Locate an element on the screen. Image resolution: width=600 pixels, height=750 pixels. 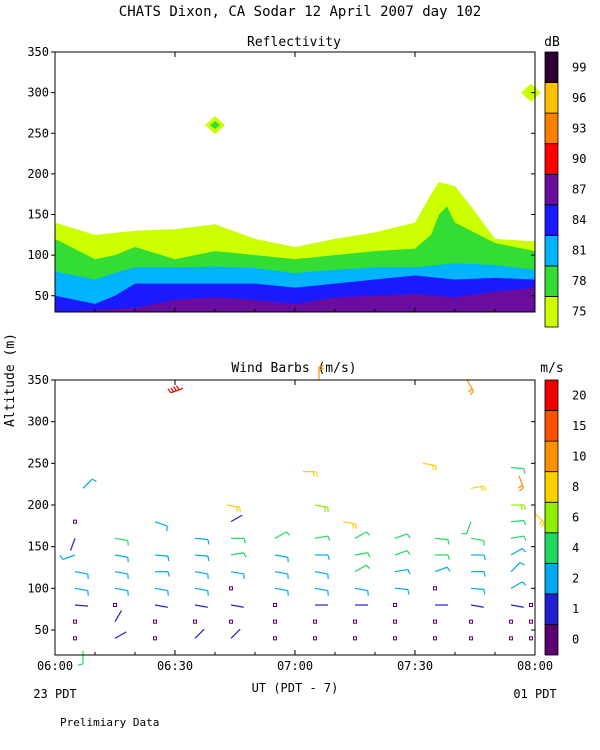
refl-ytick-label: 150 is located at coordinates (38, 215).